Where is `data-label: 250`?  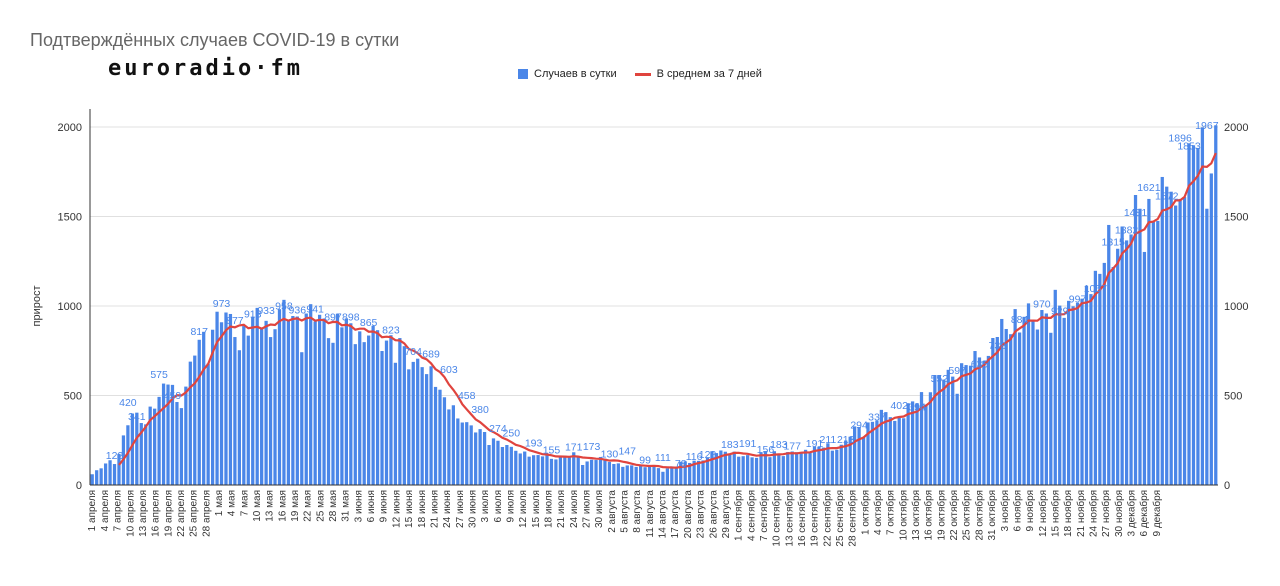
data-label: 250 is located at coordinates (512, 433).